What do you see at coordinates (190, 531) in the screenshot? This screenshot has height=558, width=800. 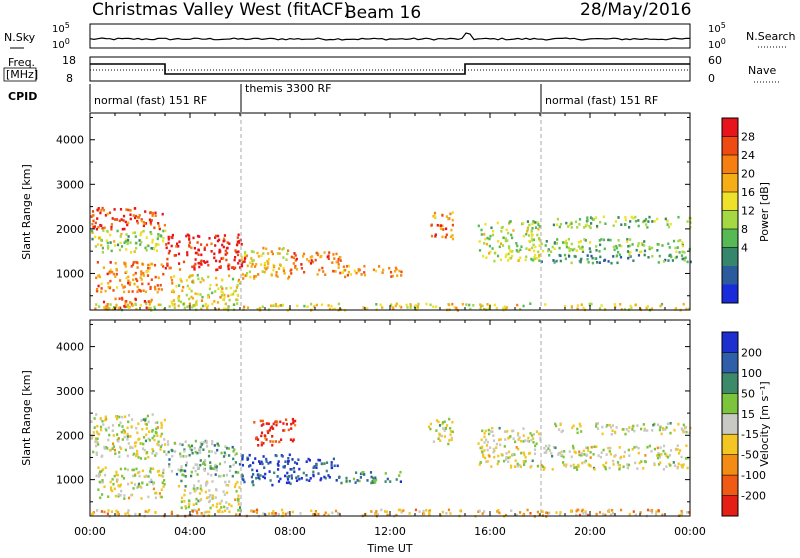 I see `x-tick-label: 04:00` at bounding box center [190, 531].